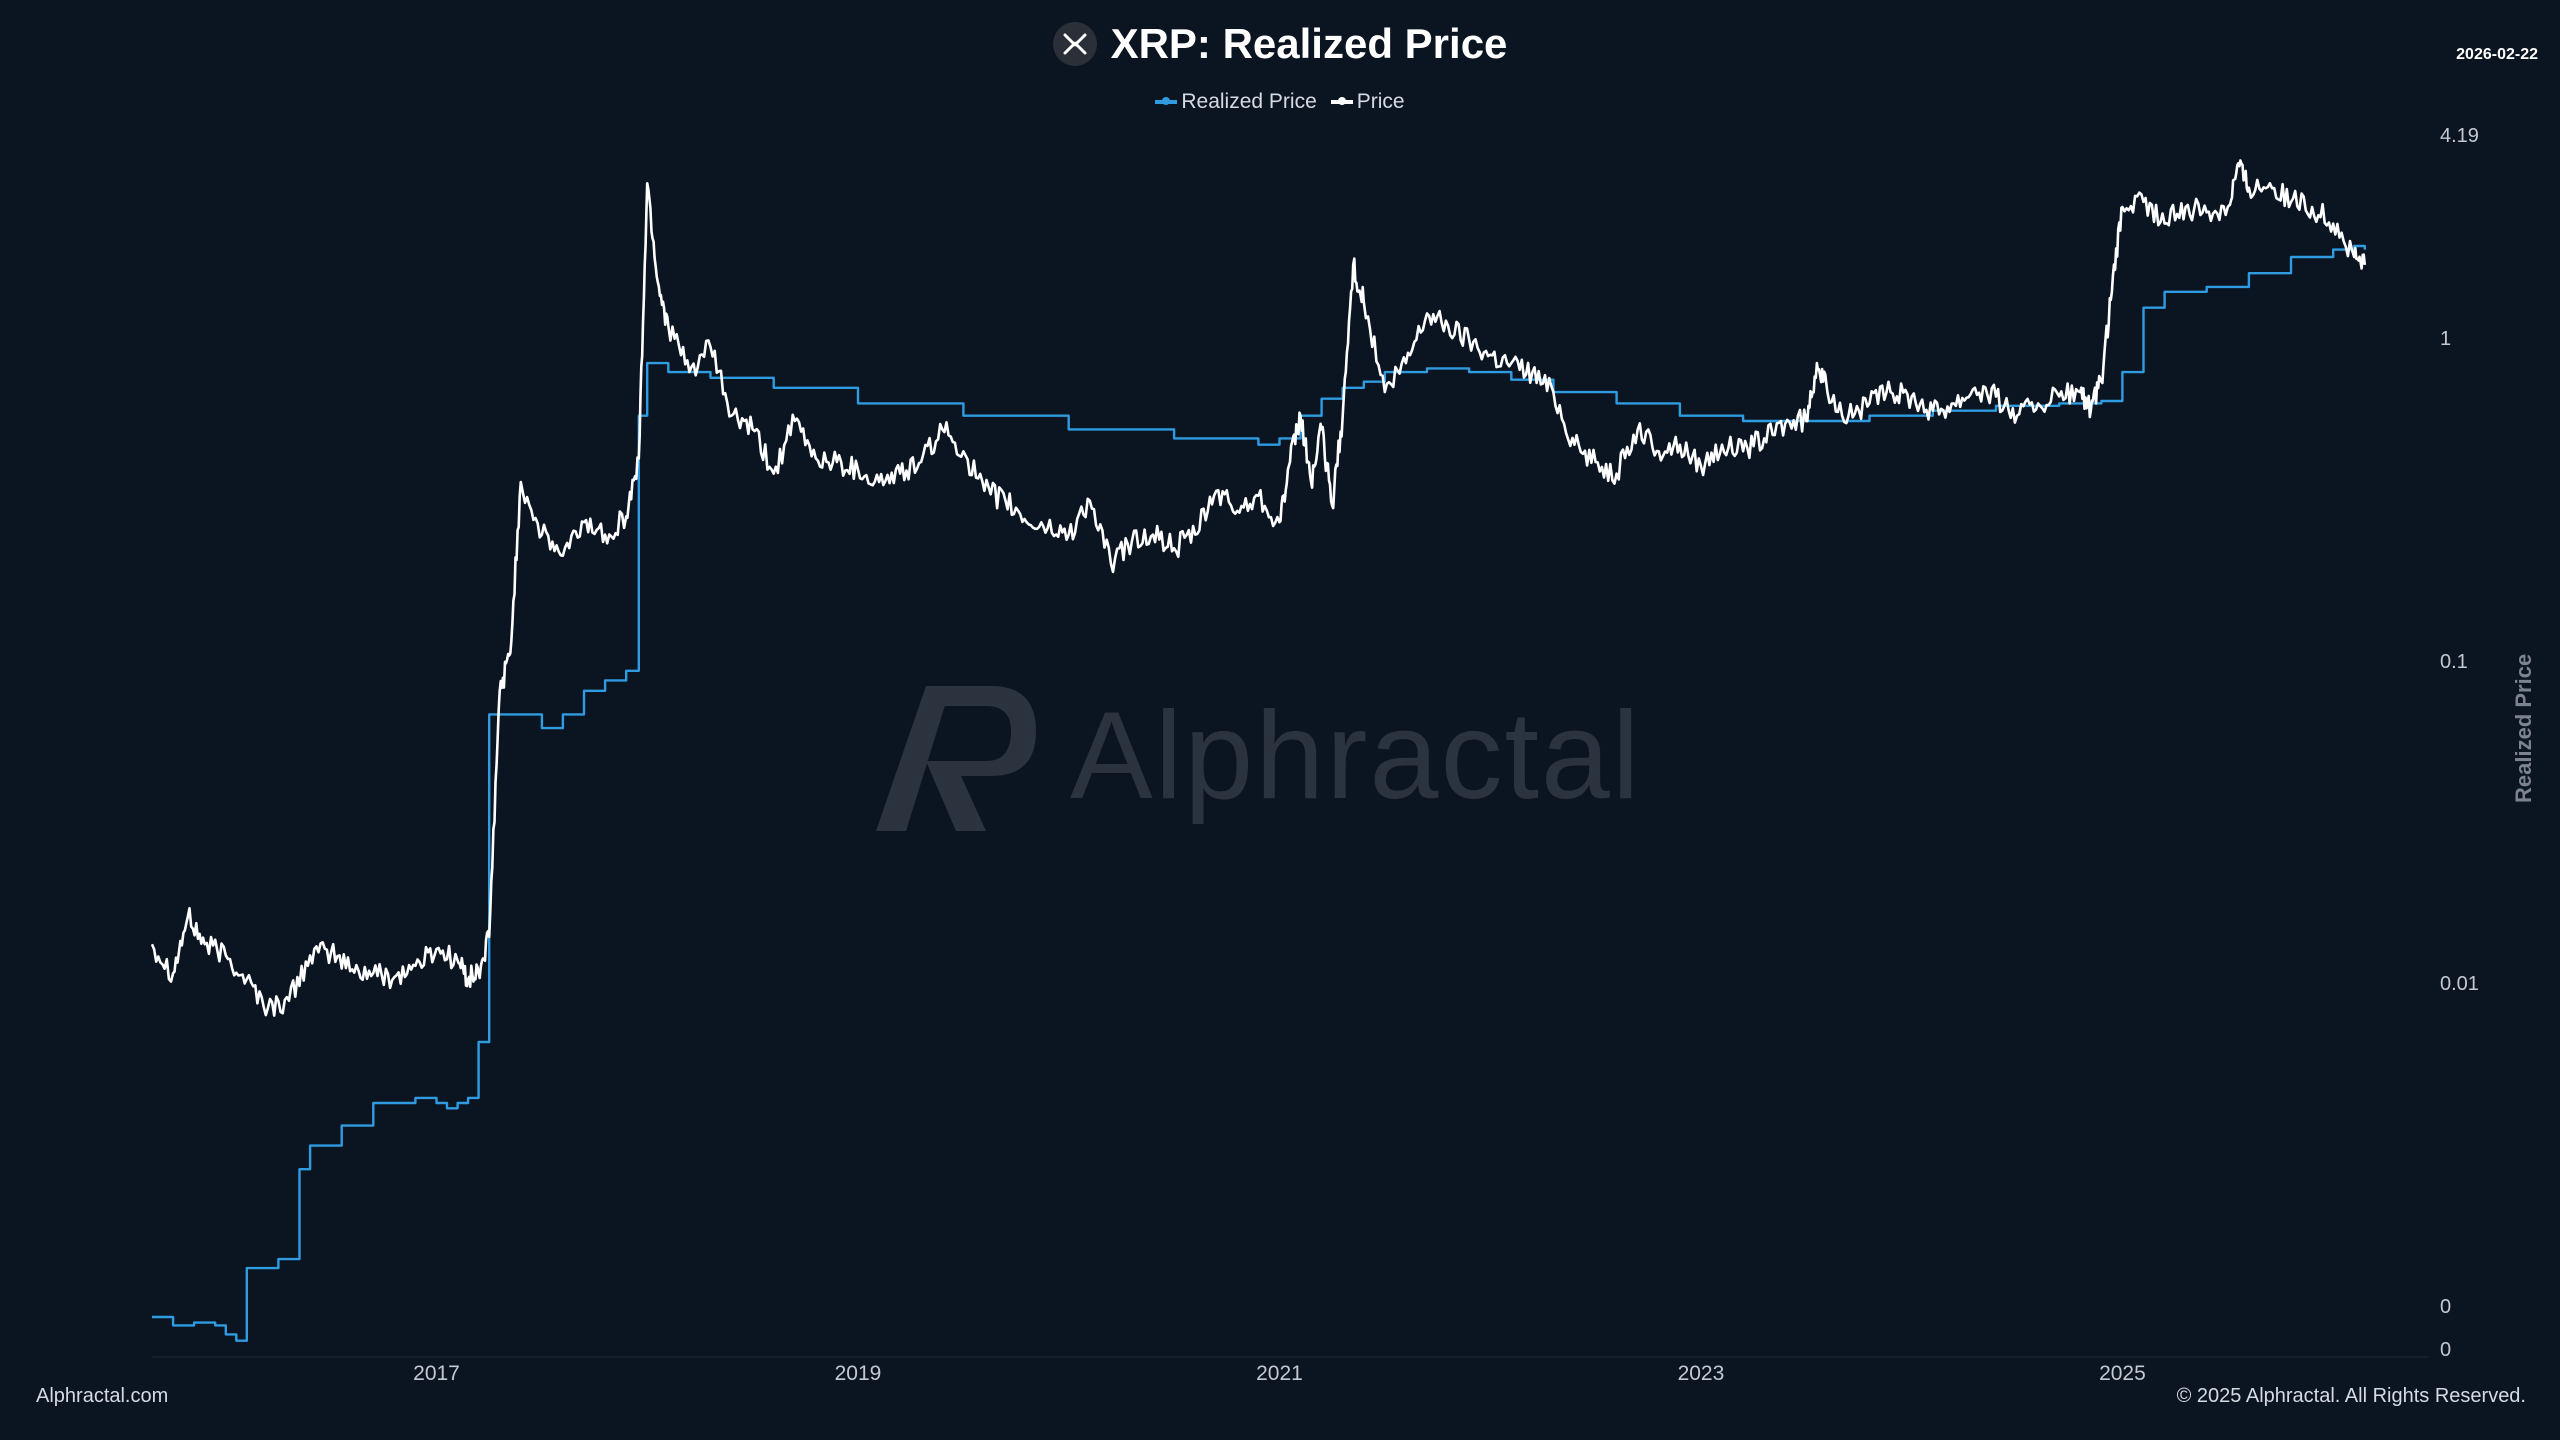  I want to click on legend: Realized Price Price, so click(1280, 102).